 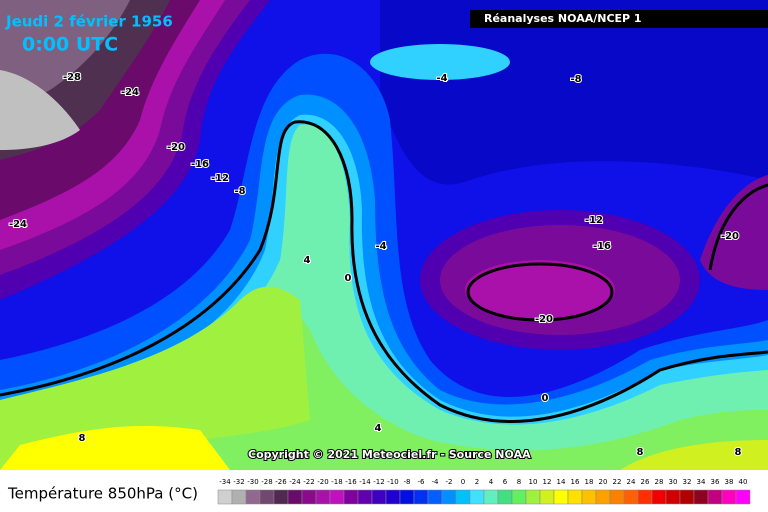 What do you see at coordinates (281, 482) in the screenshot?
I see `color-label: -26` at bounding box center [281, 482].